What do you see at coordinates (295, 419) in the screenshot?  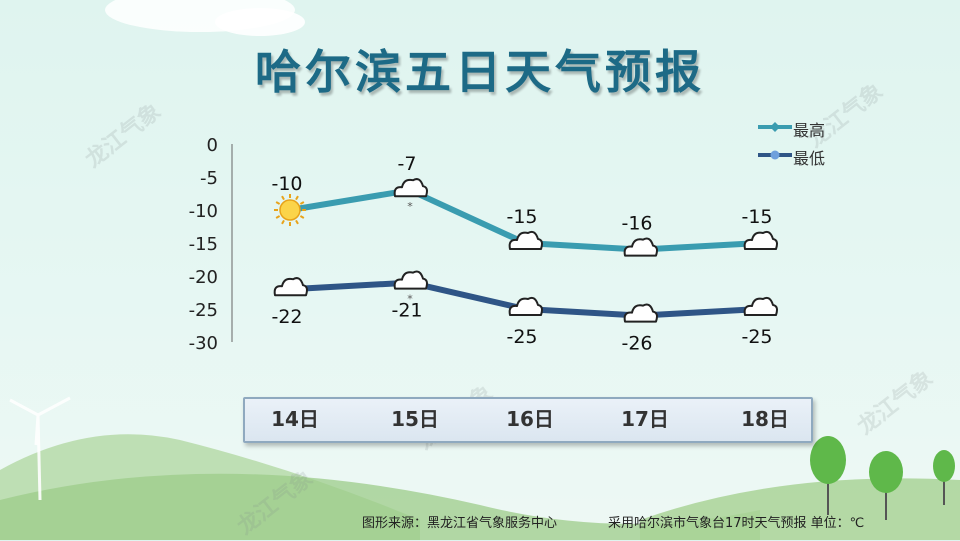 I see `day-label: 14日` at bounding box center [295, 419].